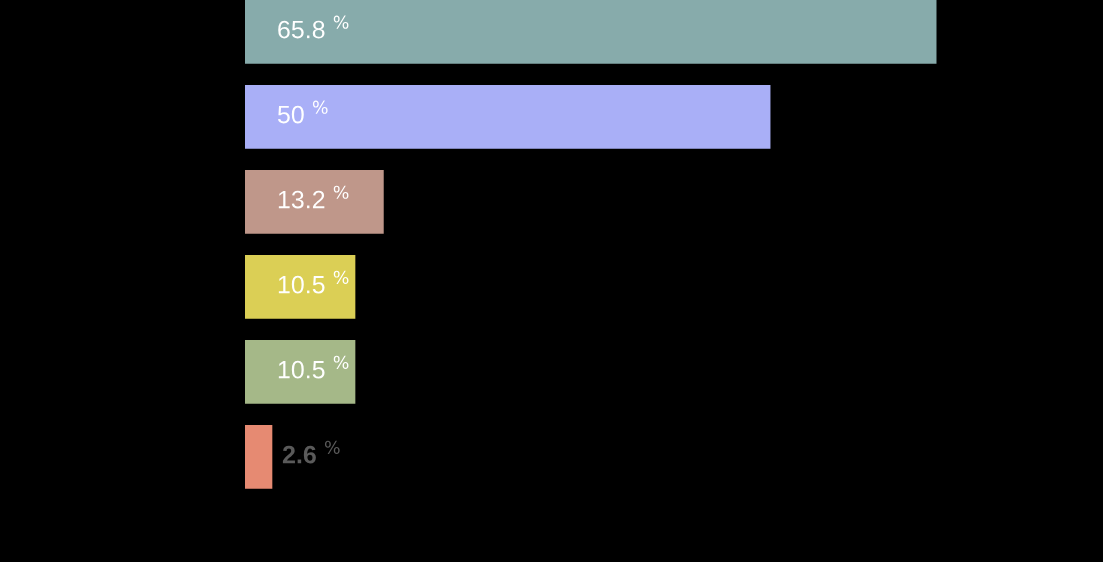 Image resolution: width=1103 pixels, height=562 pixels. What do you see at coordinates (302, 112) in the screenshot?
I see `data-label: 50 $^{%}$` at bounding box center [302, 112].